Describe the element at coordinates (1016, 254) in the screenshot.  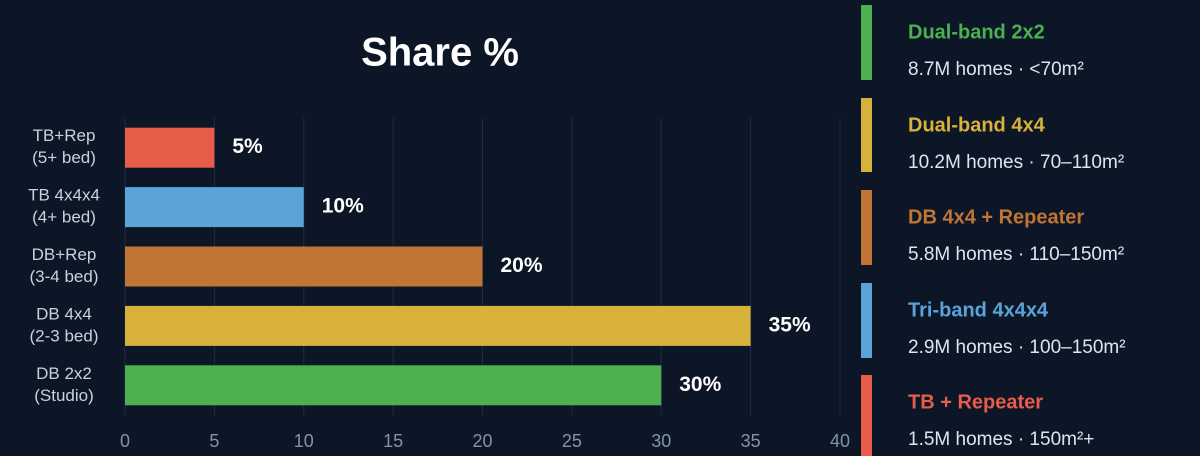
I see `legend-detail: 5.8M homes · 110–150m²` at that location.